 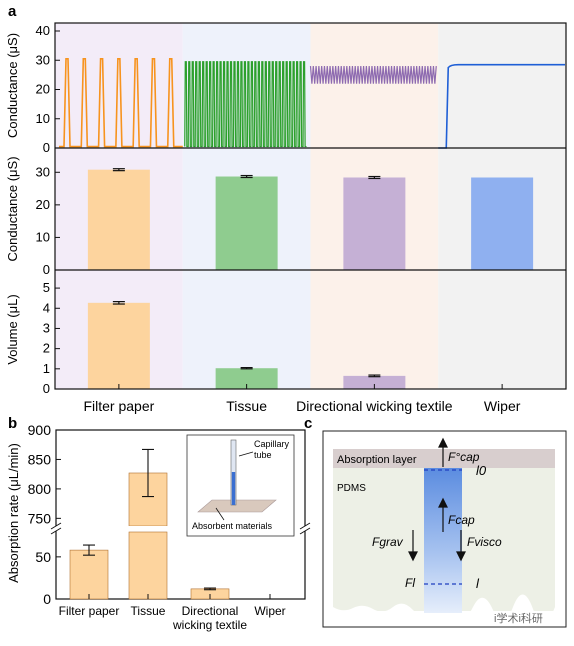 What do you see at coordinates (443, 502) in the screenshot?
I see `f-cap-arrowhead-icon` at bounding box center [443, 502].